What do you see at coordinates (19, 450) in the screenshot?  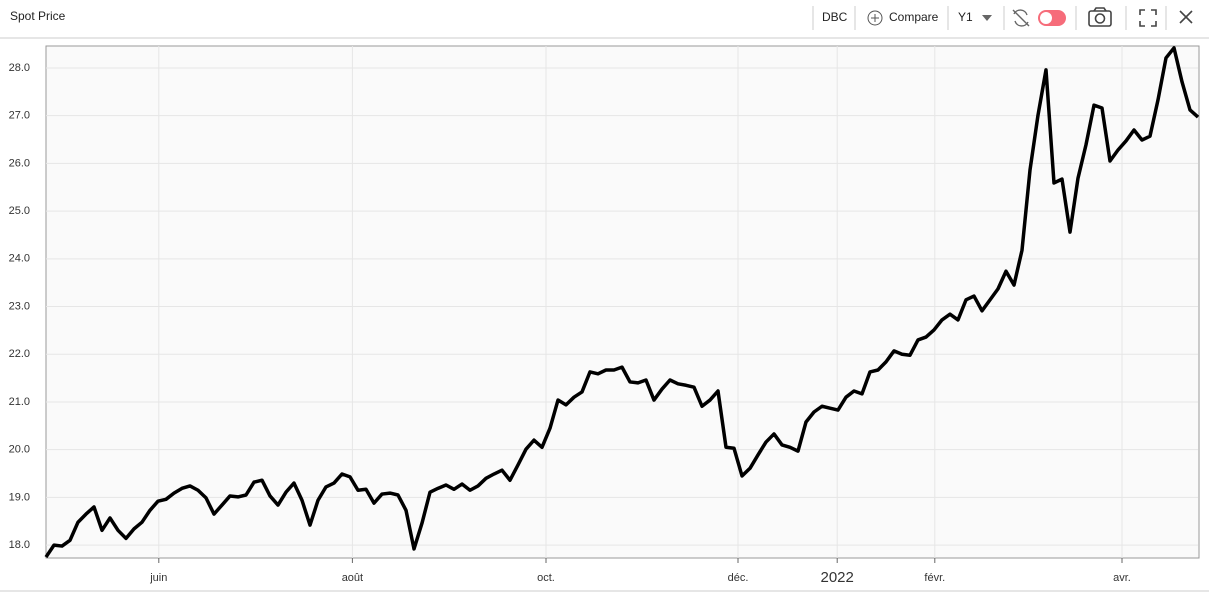 I see `y-tick-label: 20.0` at bounding box center [19, 450].